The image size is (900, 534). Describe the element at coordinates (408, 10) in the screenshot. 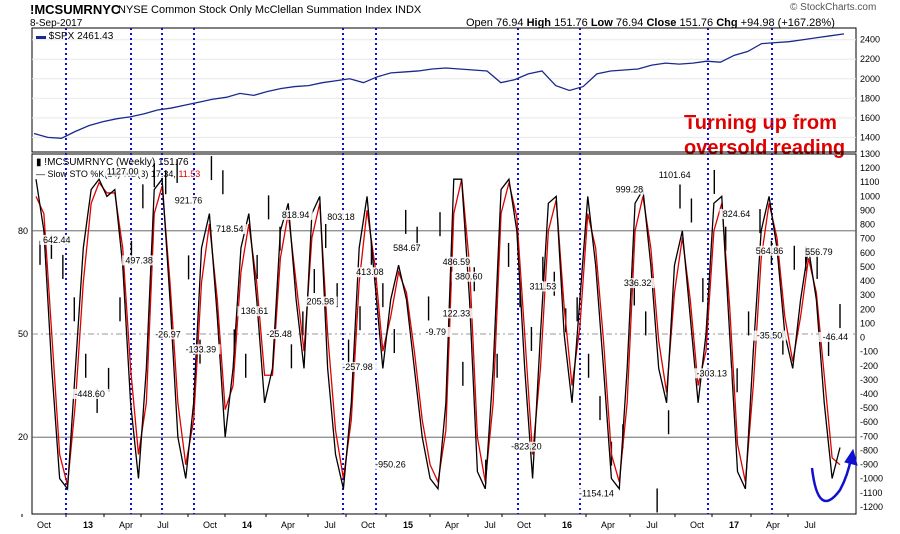

I see `exchange-text: INDX` at that location.